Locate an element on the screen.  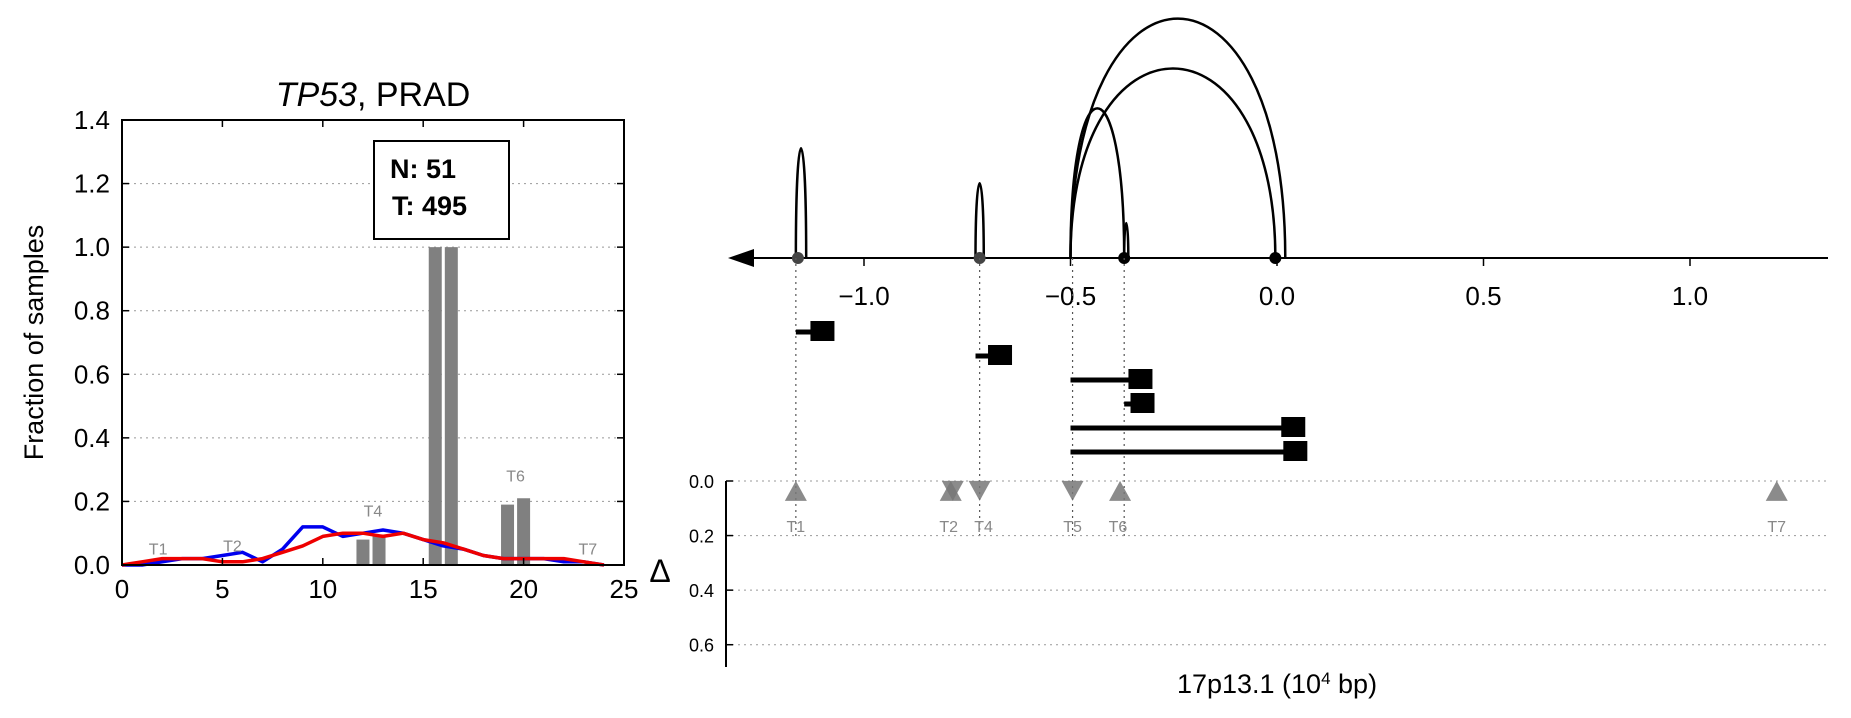
genome-tick-label: 1.0 is located at coordinates (1690, 296).